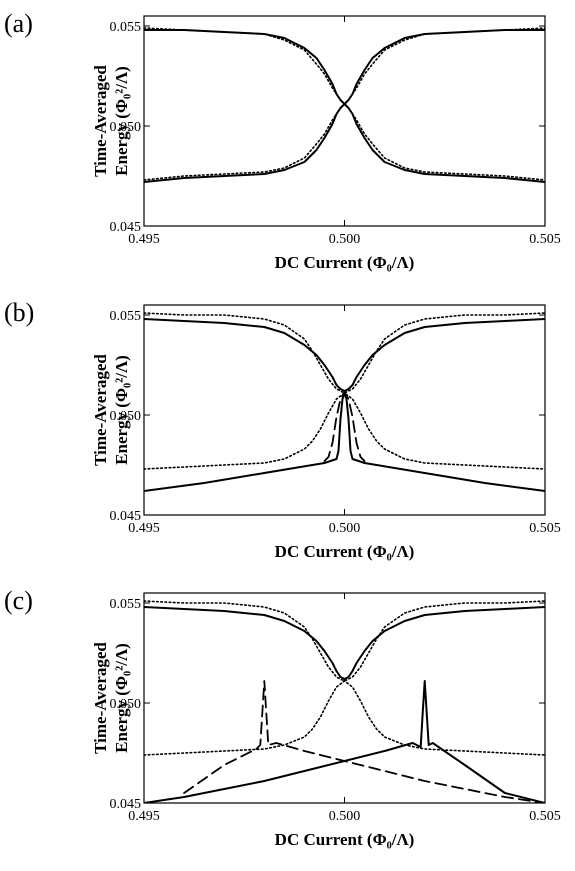 This screenshot has height=871, width=575. Describe the element at coordinates (18, 600) in the screenshot. I see `panel-label: (c)` at that location.